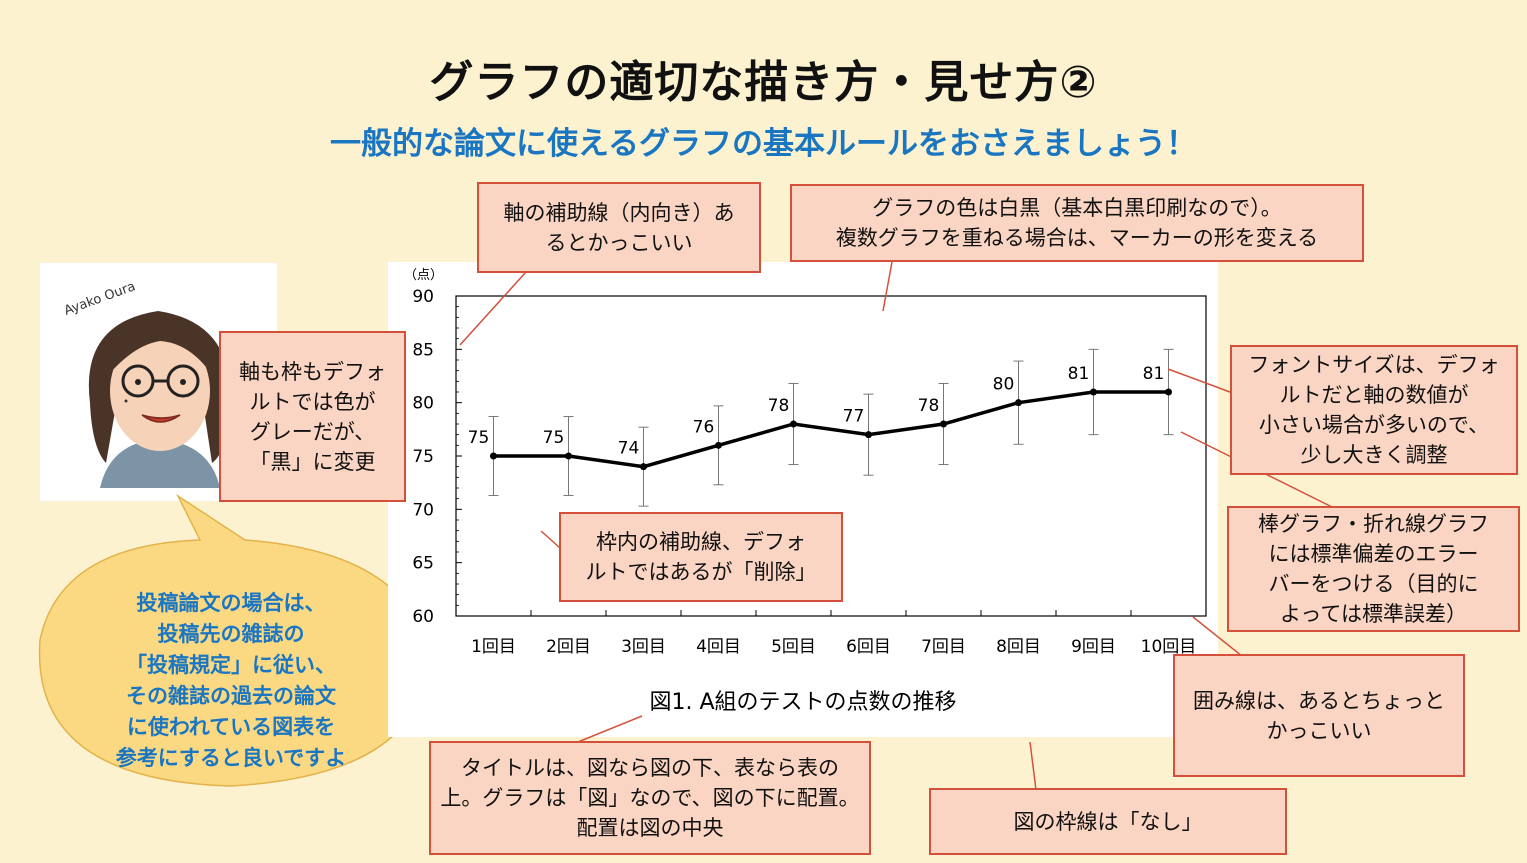 This screenshot has height=863, width=1527. Describe the element at coordinates (423, 617) in the screenshot. I see `y-tick-label: 60` at that location.